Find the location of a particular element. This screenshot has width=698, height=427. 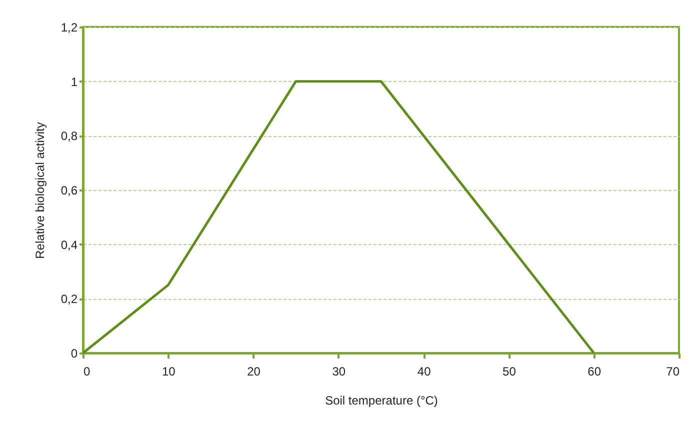

y-tick-label: 1,2 is located at coordinates (69, 27).